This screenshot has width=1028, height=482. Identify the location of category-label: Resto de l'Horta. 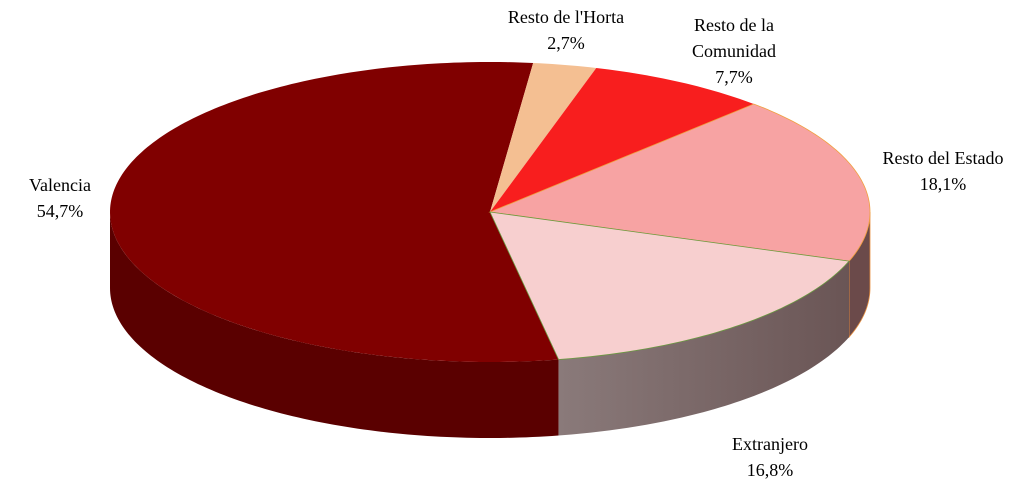
(566, 17).